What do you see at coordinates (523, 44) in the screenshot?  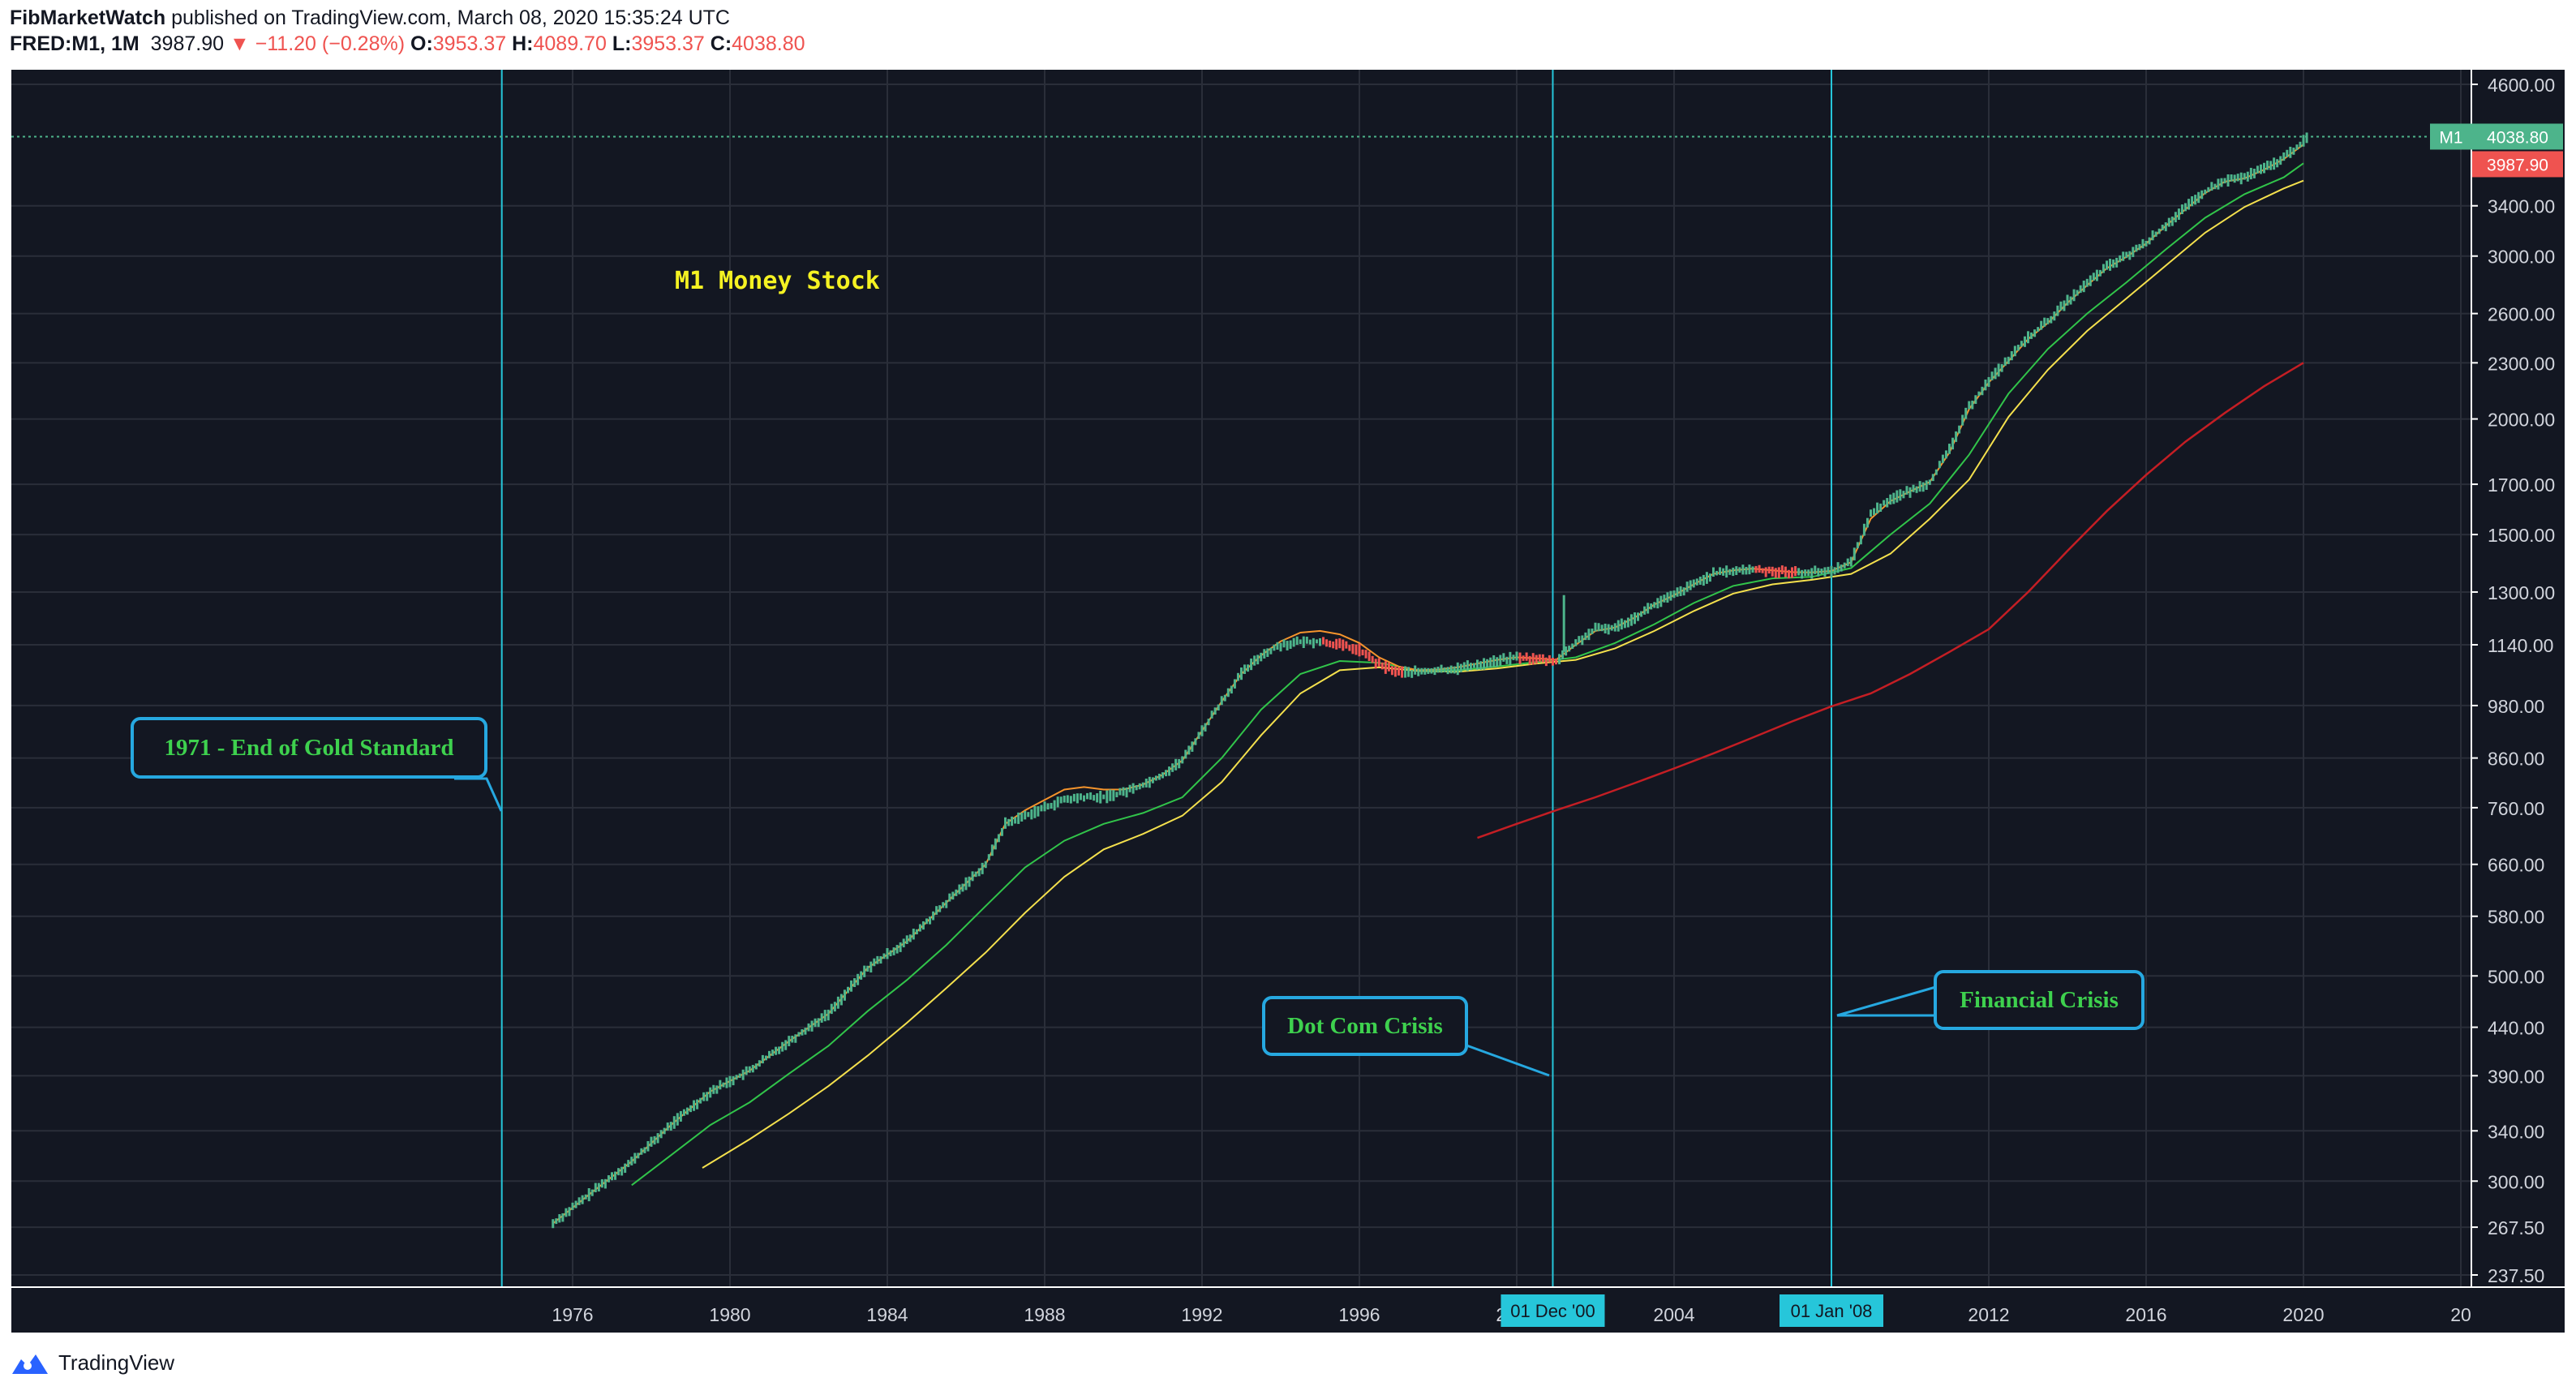 I see `high-label: H:` at bounding box center [523, 44].